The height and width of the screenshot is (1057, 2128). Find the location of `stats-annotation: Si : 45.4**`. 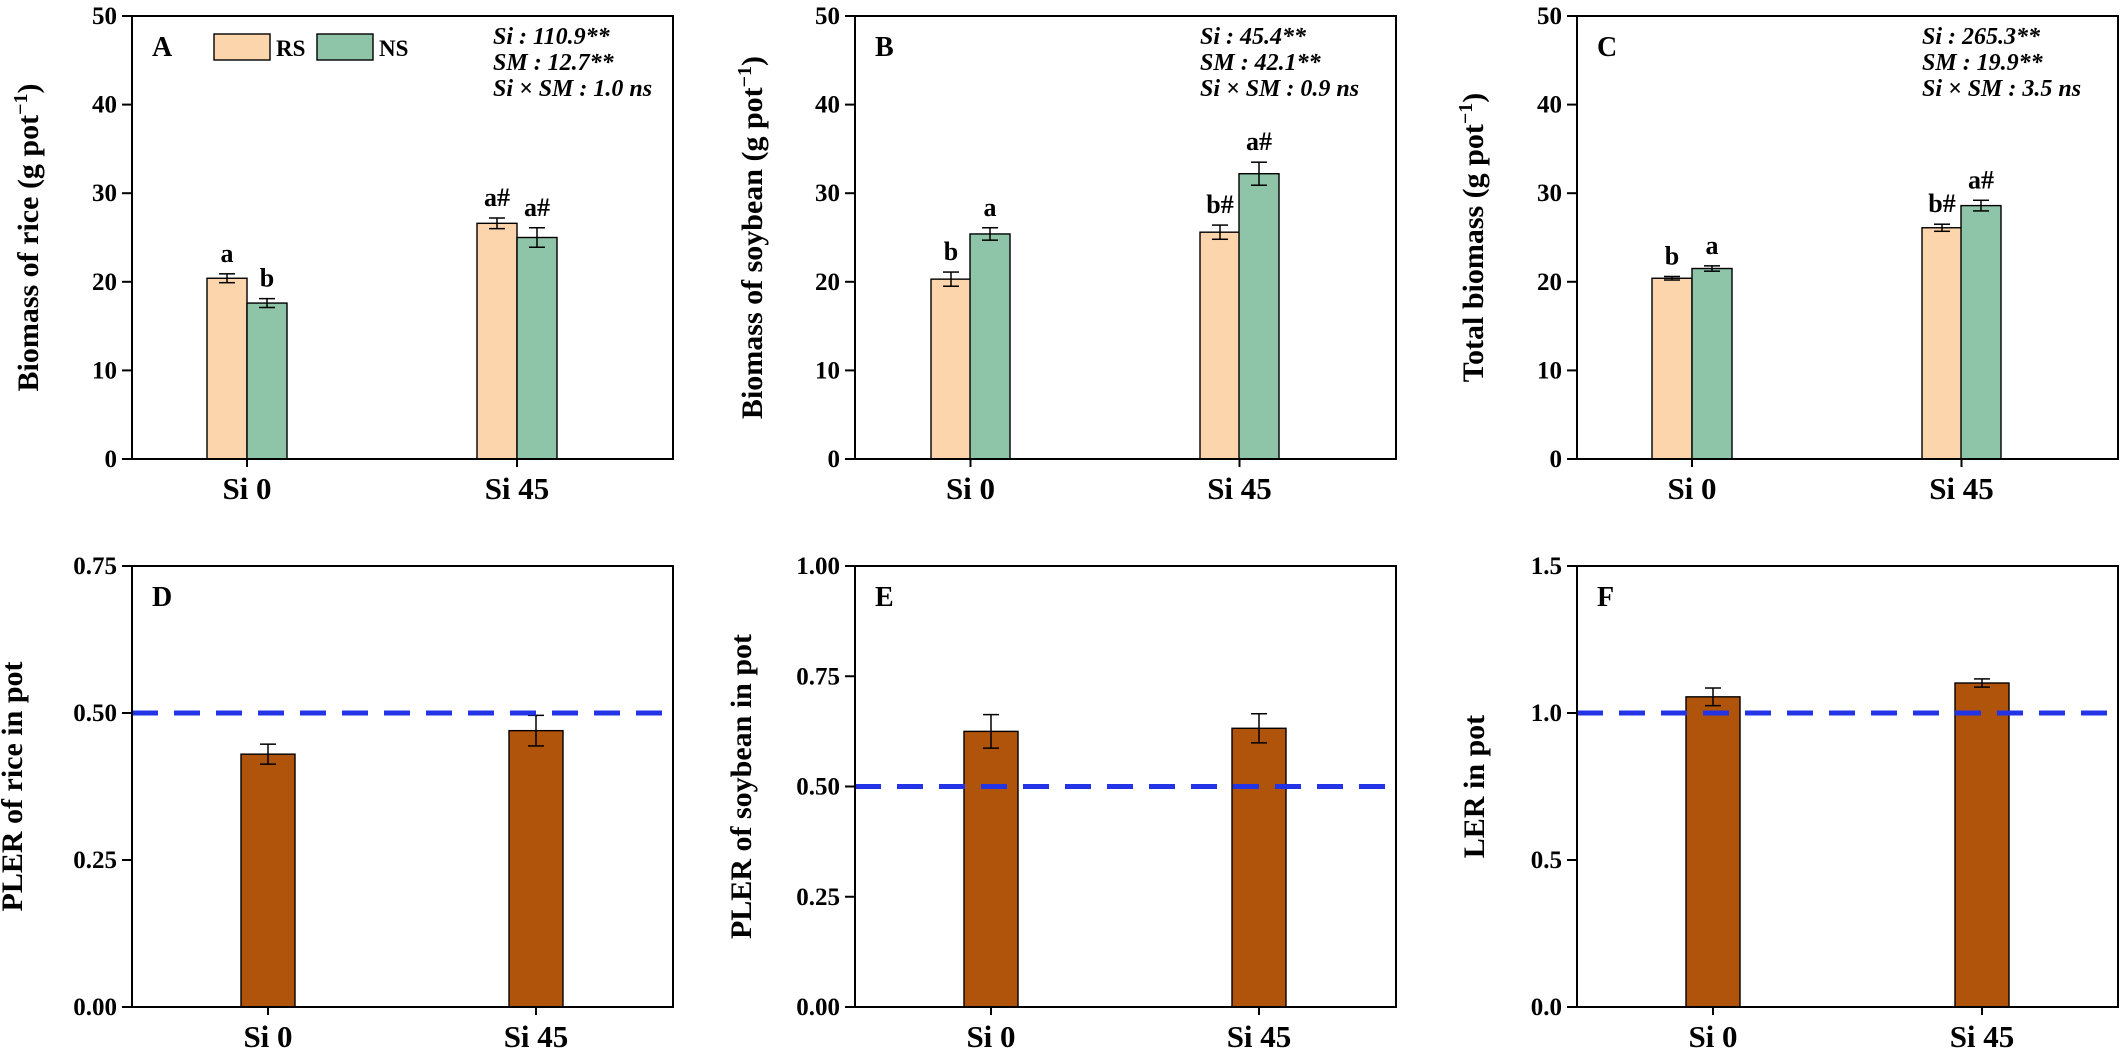

stats-annotation: Si : 45.4** is located at coordinates (1253, 37).